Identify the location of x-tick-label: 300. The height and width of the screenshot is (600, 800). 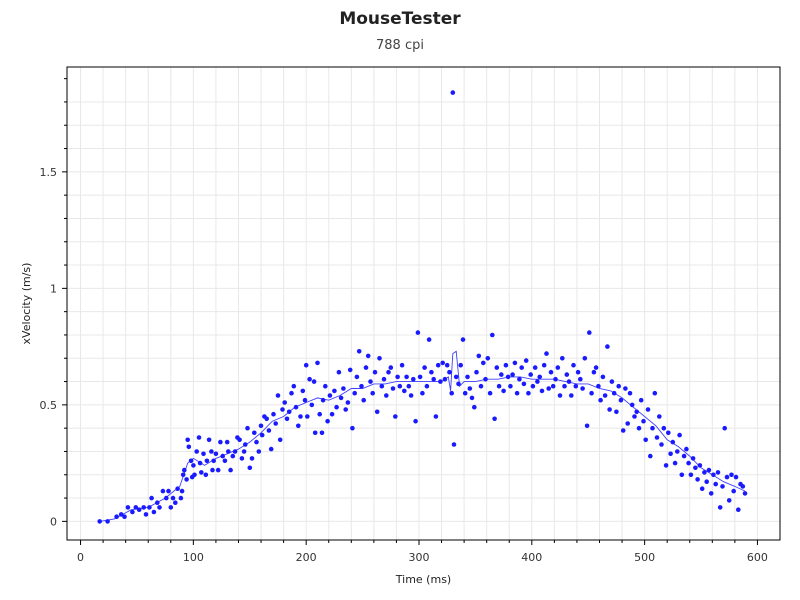
(418, 557).